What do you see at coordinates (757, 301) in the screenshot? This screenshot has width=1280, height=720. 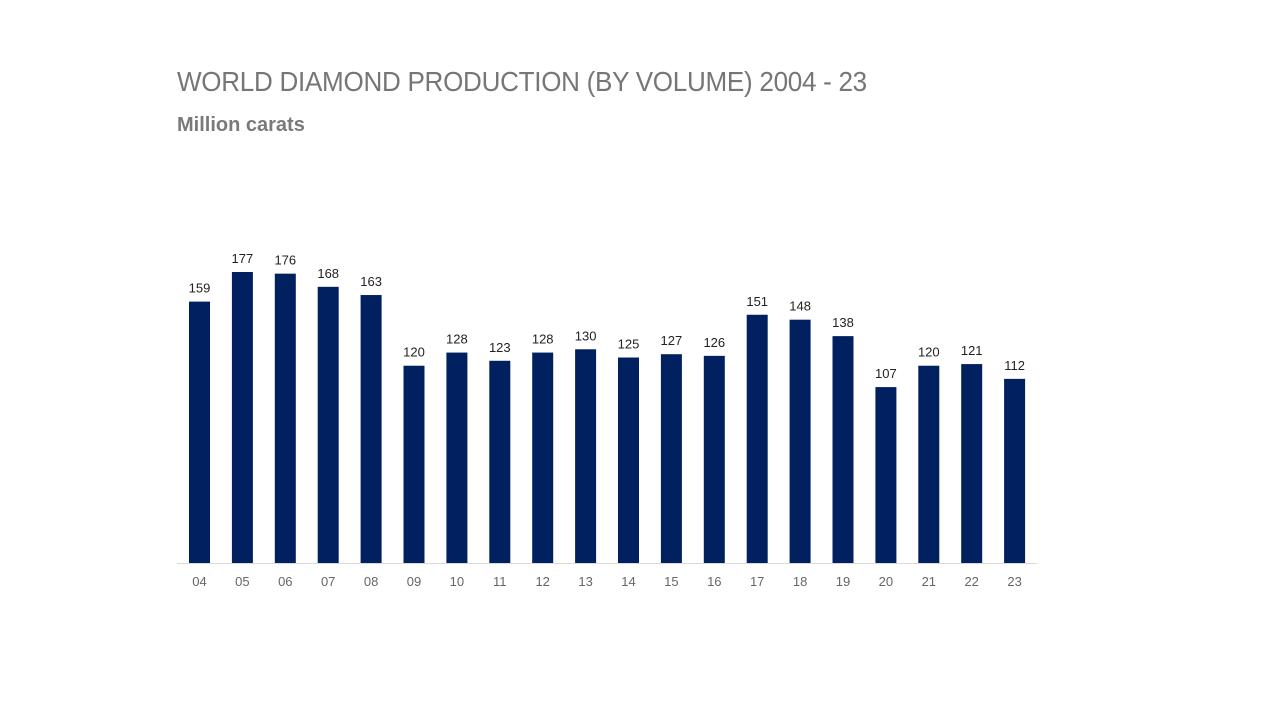 I see `data-label: 151` at bounding box center [757, 301].